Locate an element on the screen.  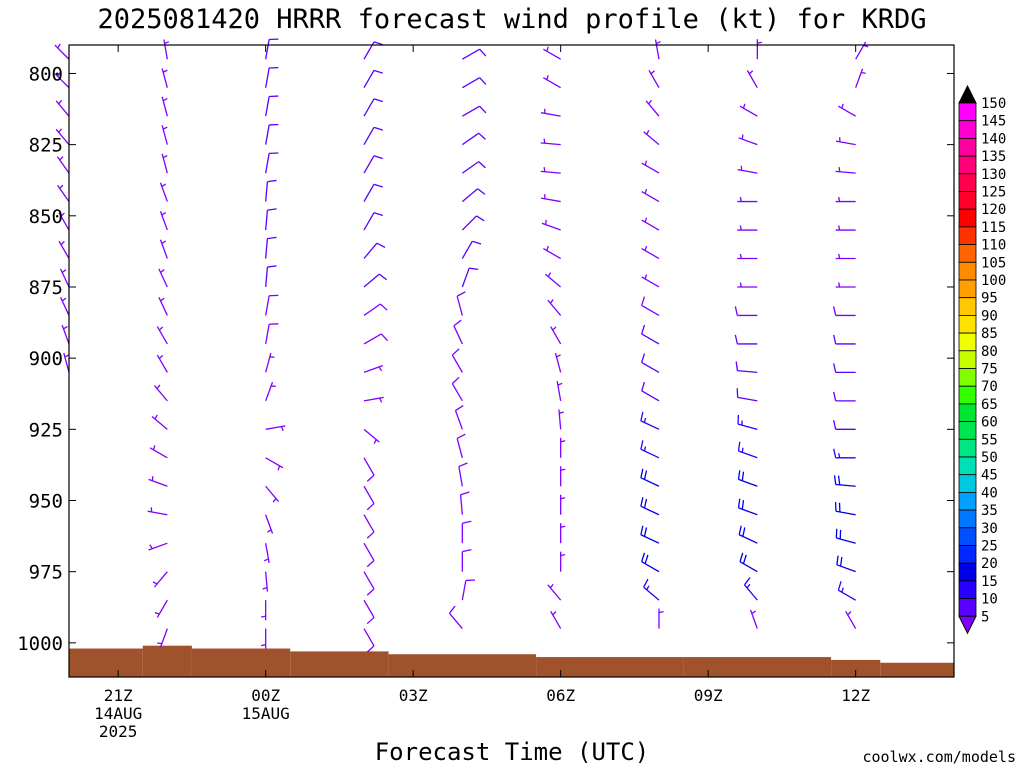
colorbar-label: 75 is located at coordinates (989, 370).